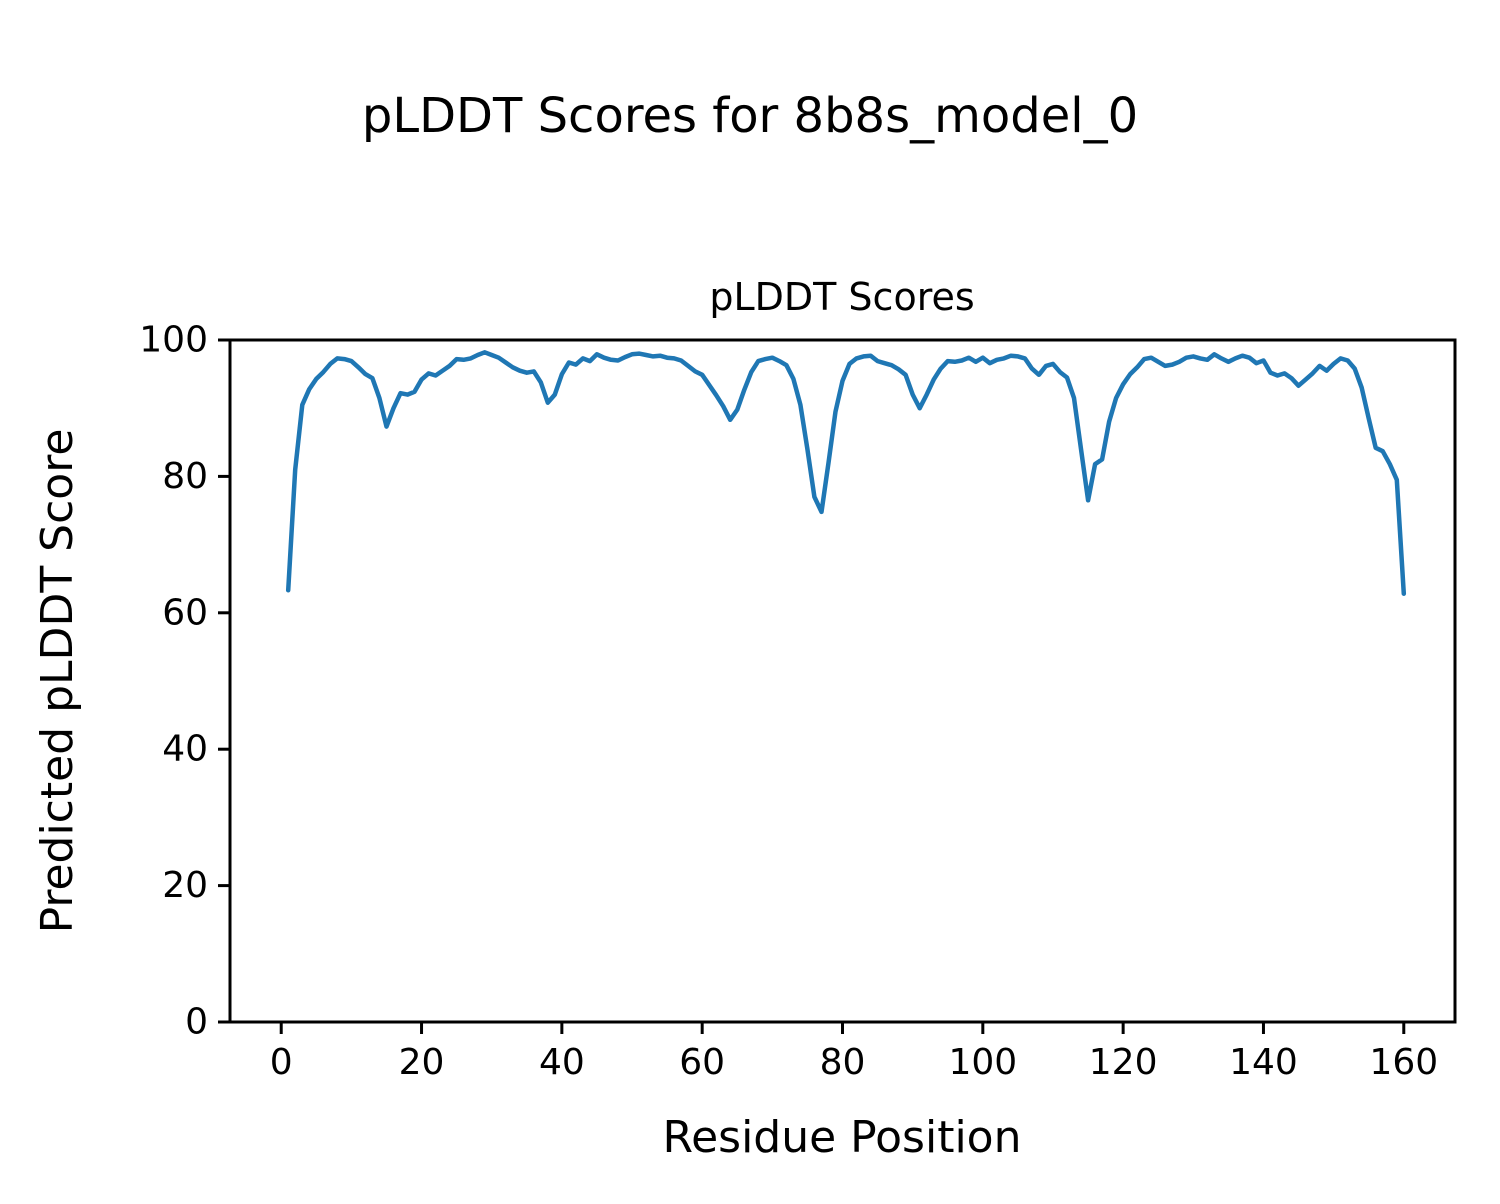 This screenshot has width=1500, height=1204. Describe the element at coordinates (841, 297) in the screenshot. I see `axes-title: pLDDT Scores` at that location.